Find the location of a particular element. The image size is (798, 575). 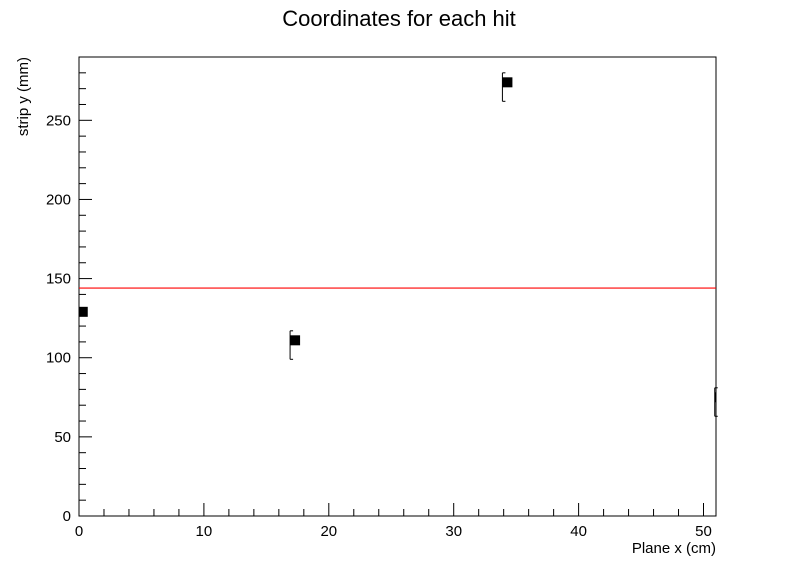

x-tick-label: 30 is located at coordinates (453, 531).